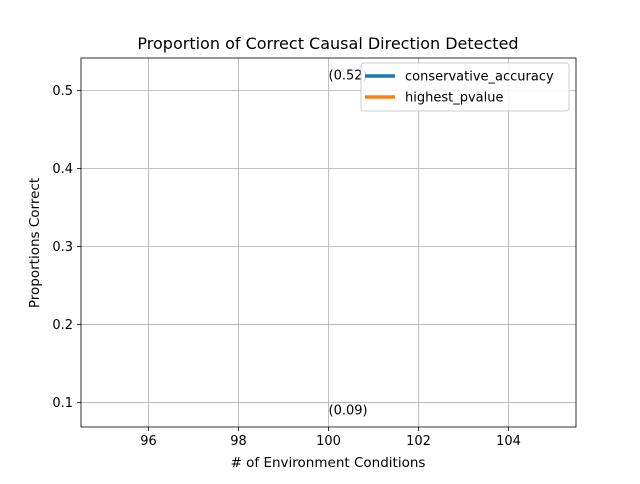  I want to click on x-tick-label: 104, so click(508, 441).